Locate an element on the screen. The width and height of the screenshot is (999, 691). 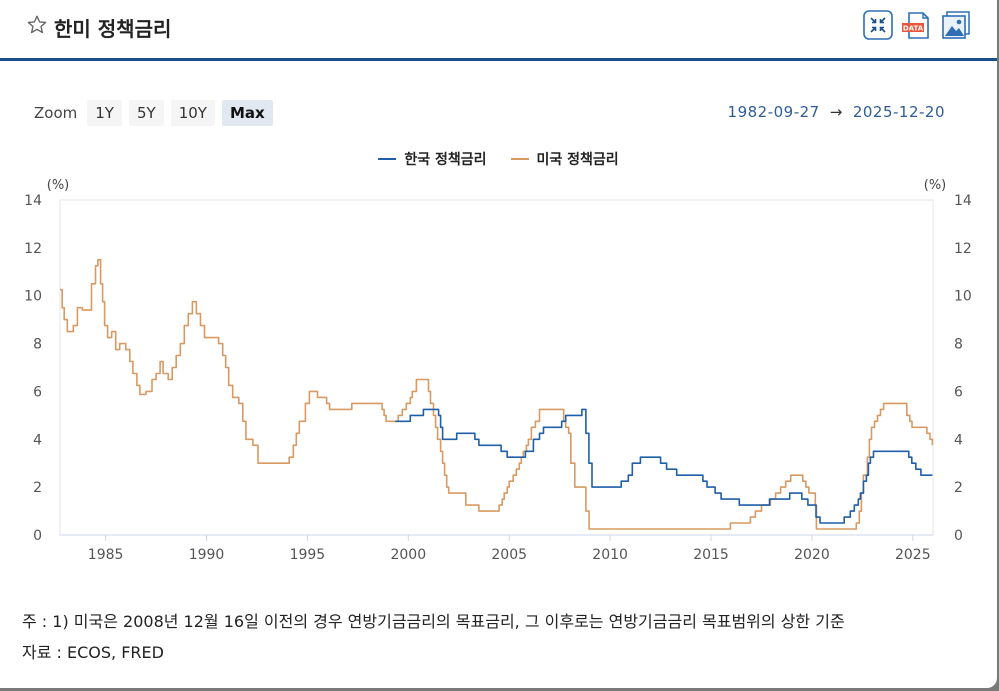
x-tick-label: 2025 is located at coordinates (913, 555).